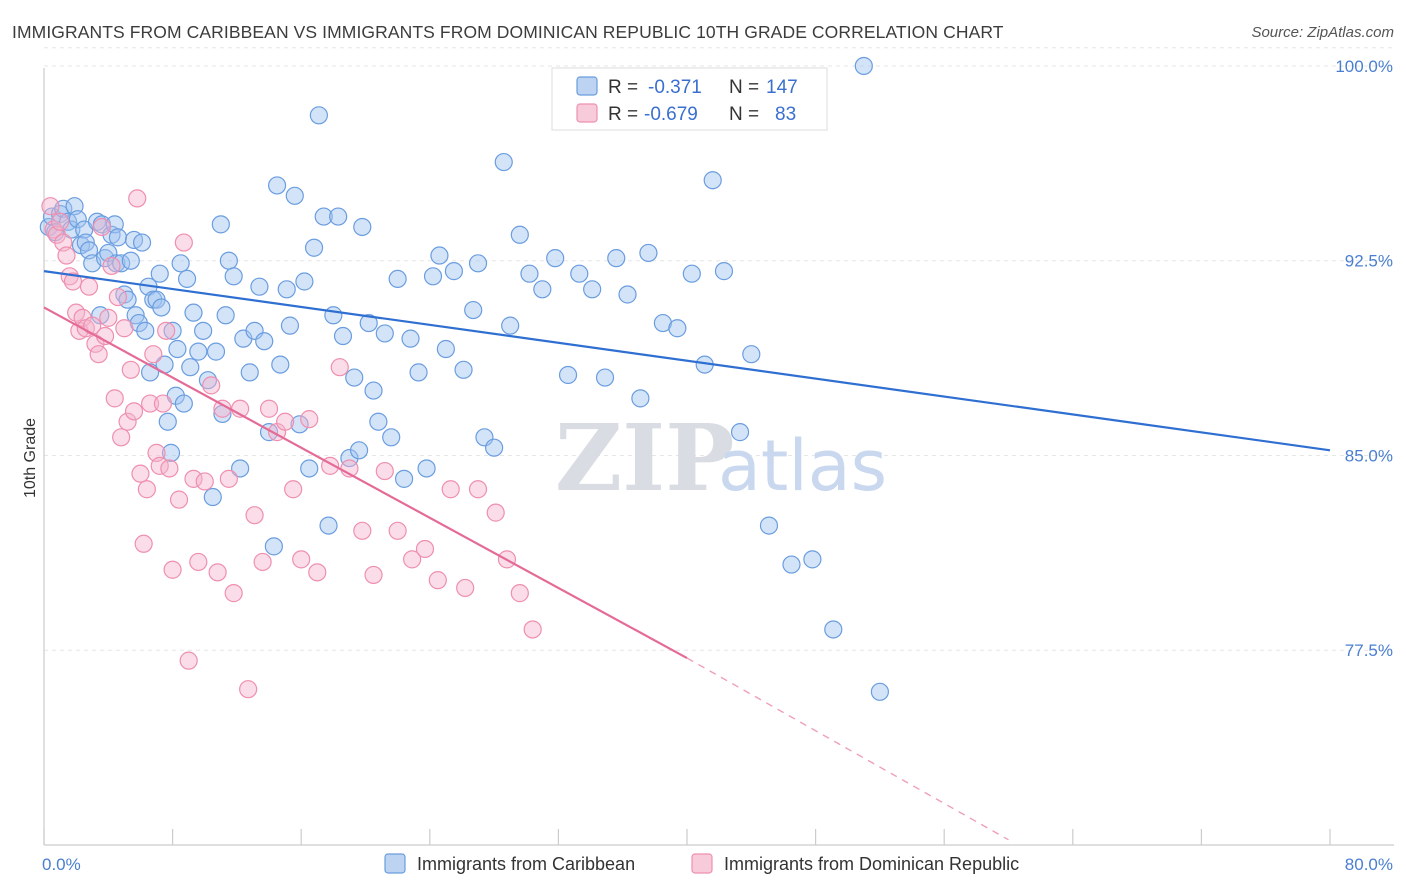 The image size is (1406, 892). What do you see at coordinates (61, 864) in the screenshot?
I see `x-tick-label-0: 0.0%` at bounding box center [61, 864].